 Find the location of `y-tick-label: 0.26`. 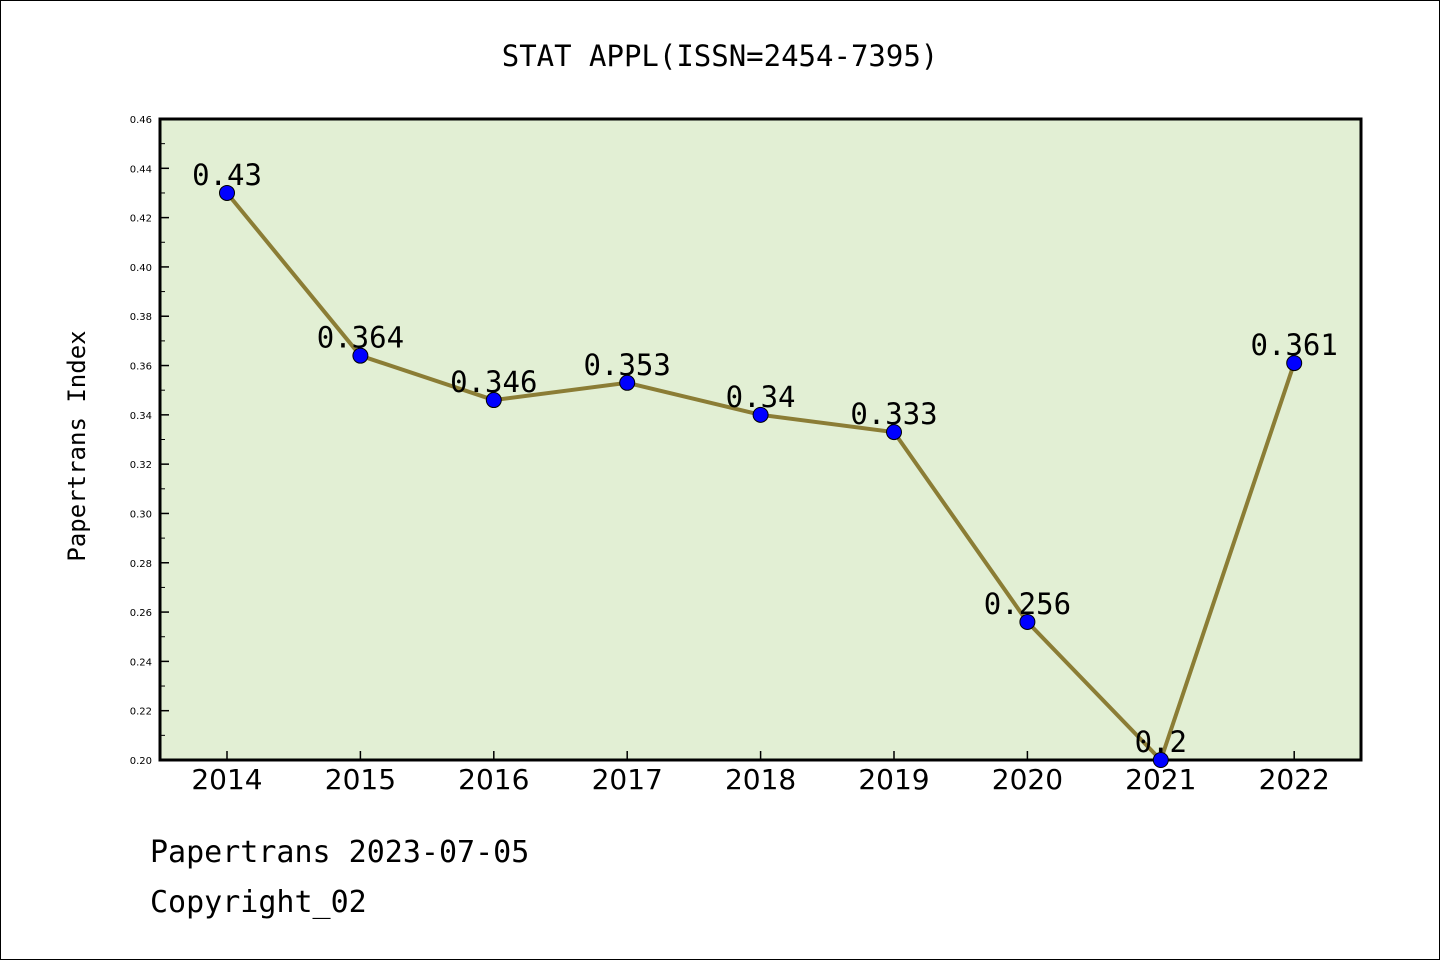

y-tick-label: 0.26 is located at coordinates (141, 613).